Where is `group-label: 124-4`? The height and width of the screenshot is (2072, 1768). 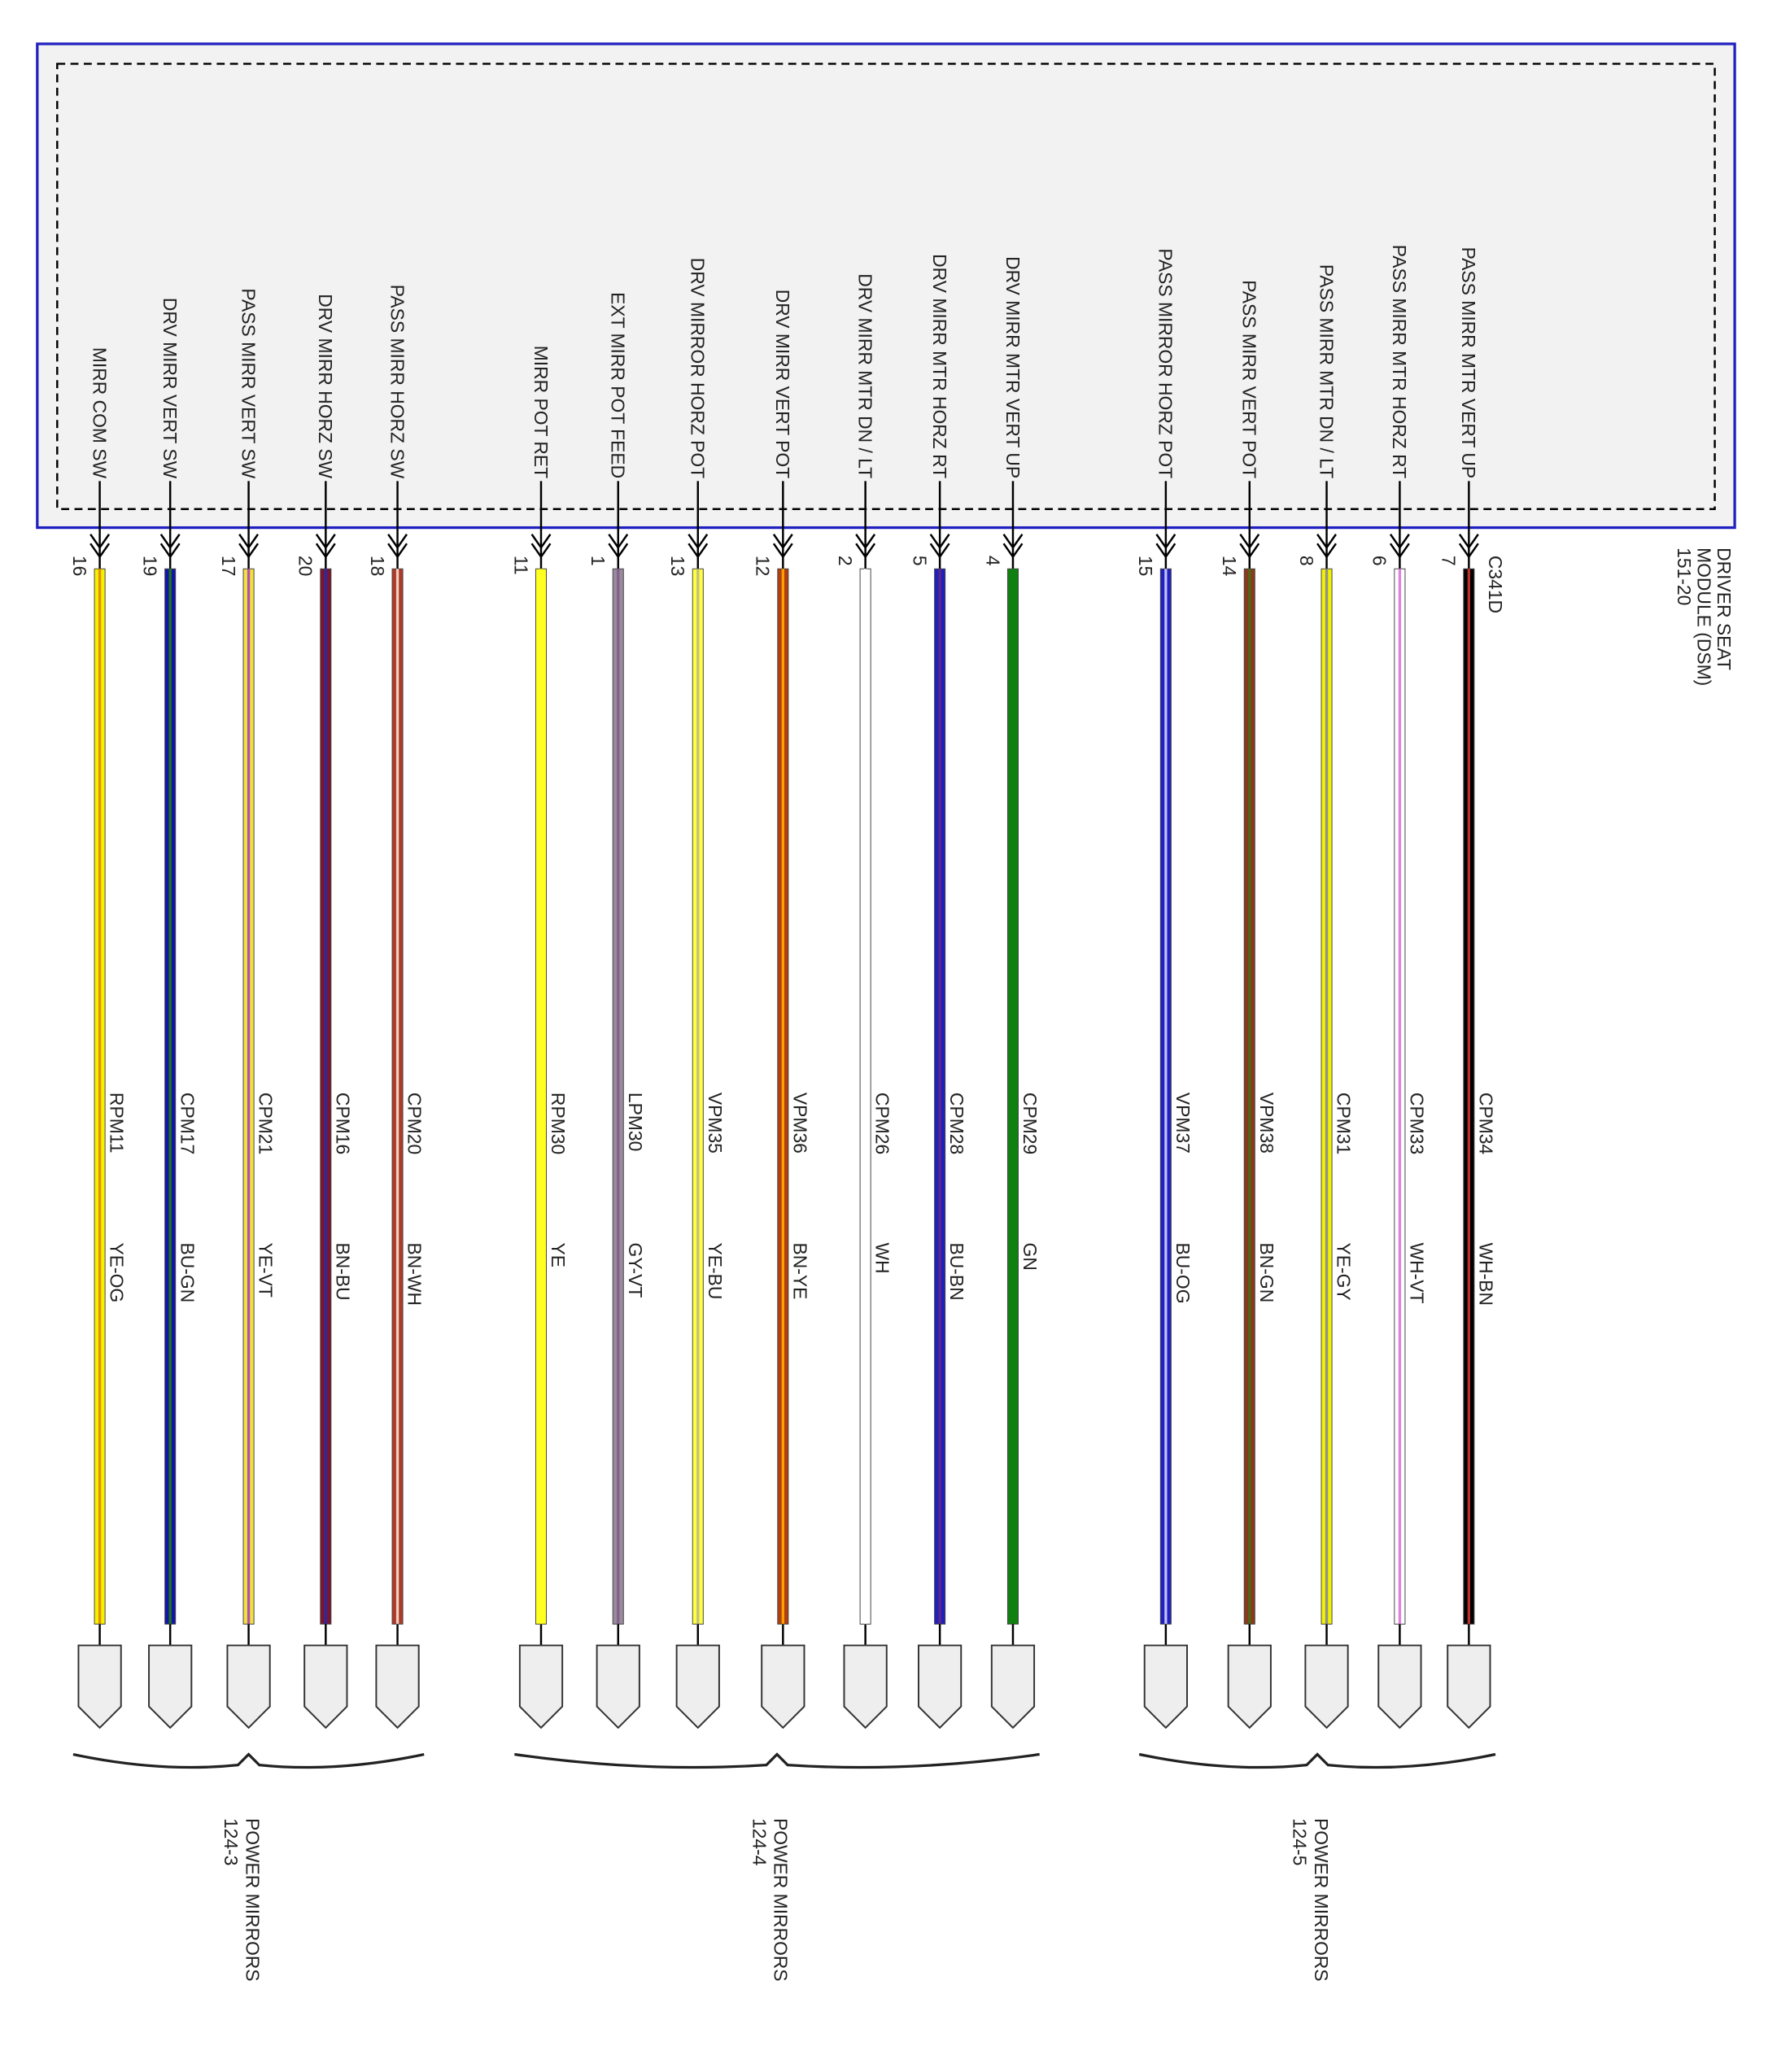
group-label: 124-4 is located at coordinates (759, 1842).